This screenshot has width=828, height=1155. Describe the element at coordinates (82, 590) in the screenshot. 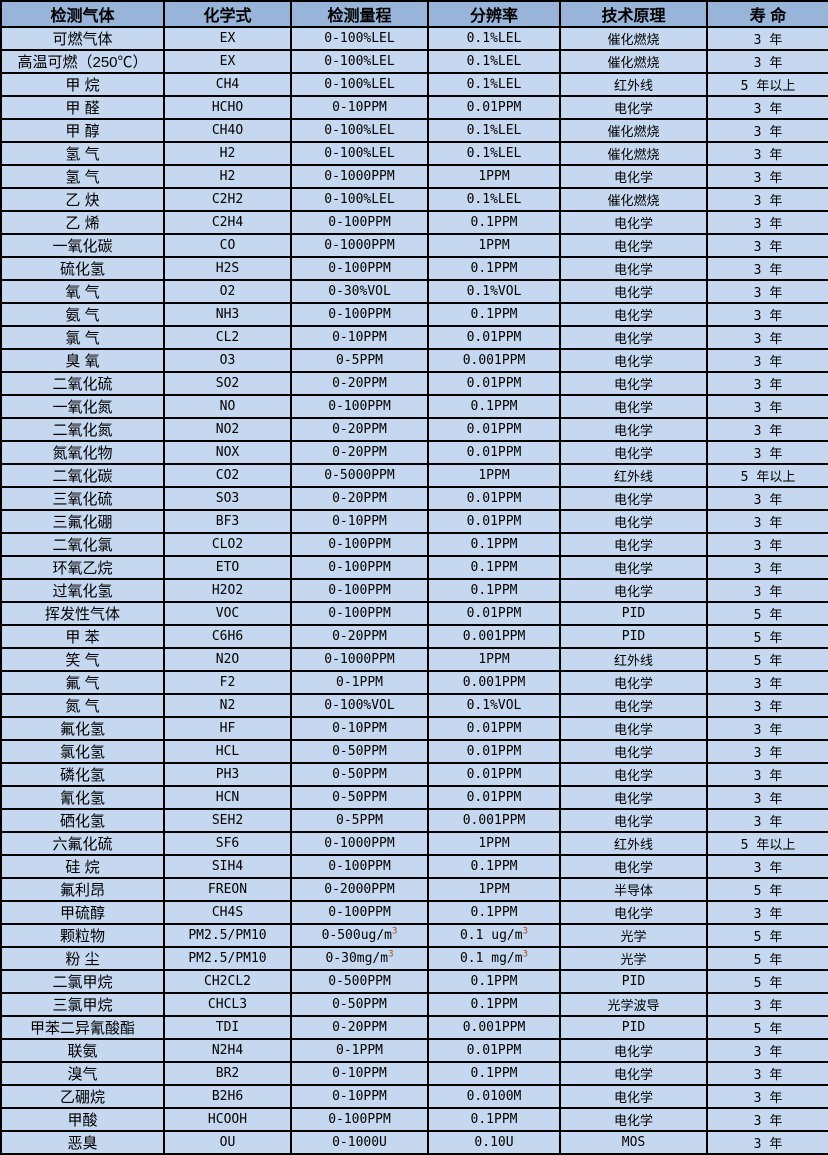

I see `cell-gas: 过氧化氢` at that location.